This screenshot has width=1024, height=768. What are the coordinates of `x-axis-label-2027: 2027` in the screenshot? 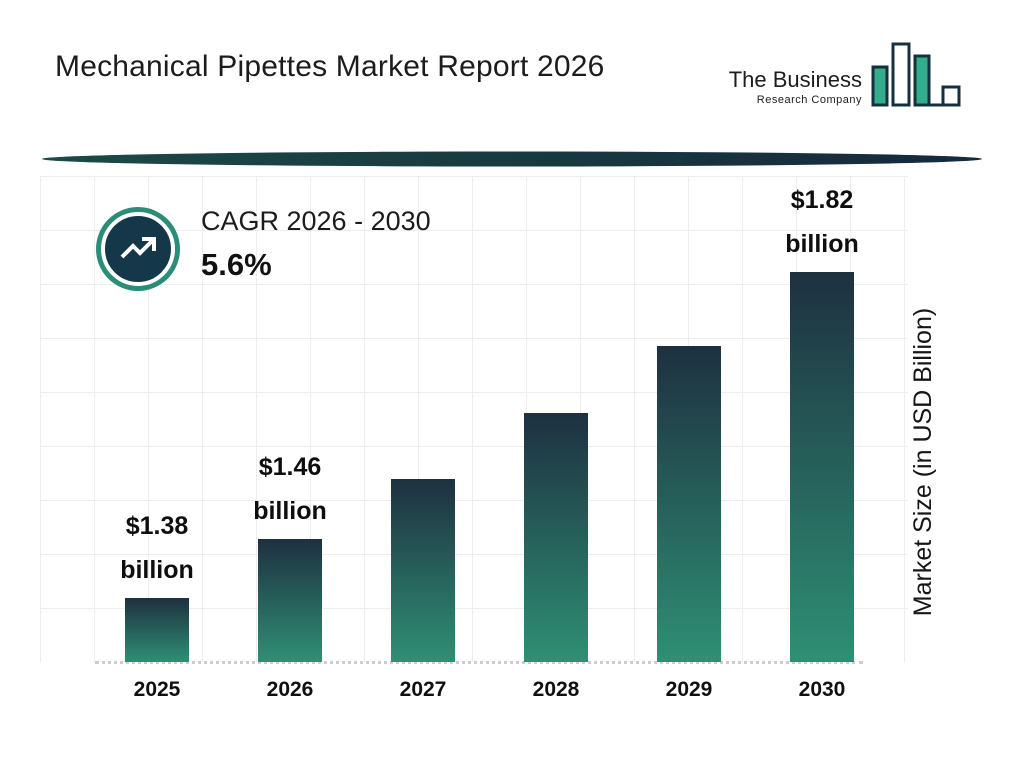 It's located at (423, 689).